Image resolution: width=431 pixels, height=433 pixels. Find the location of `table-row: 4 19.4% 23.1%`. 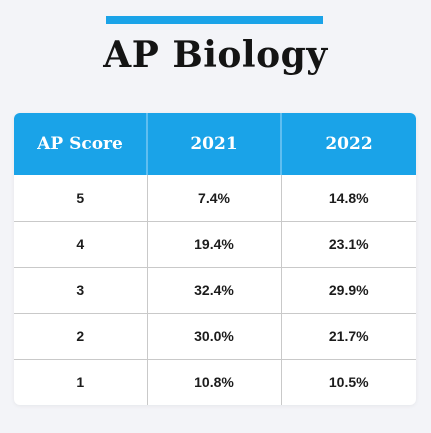

table-row: 4 19.4% 23.1% is located at coordinates (215, 243).